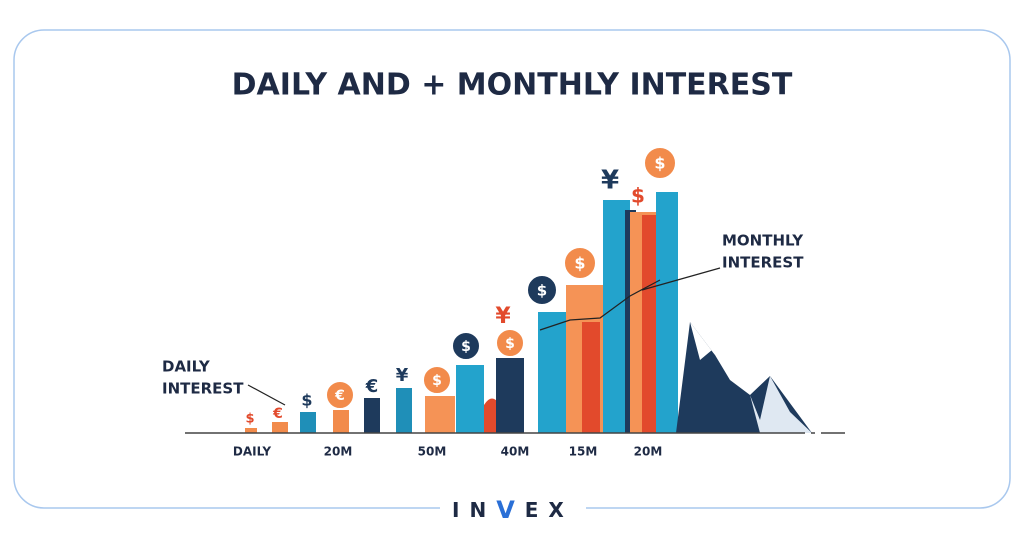 This screenshot has width=1024, height=538. I want to click on daily-arrow, so click(266, 395).